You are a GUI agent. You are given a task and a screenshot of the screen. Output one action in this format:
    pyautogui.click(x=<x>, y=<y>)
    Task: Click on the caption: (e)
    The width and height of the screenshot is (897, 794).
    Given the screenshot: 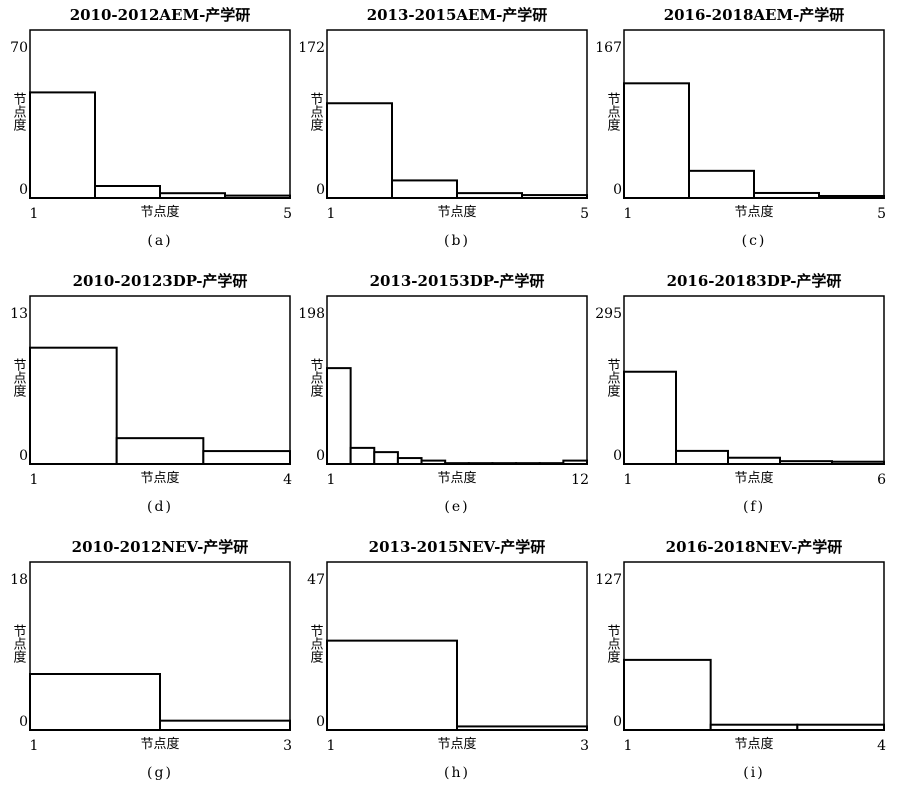 What is the action you would take?
    pyautogui.click(x=456, y=507)
    